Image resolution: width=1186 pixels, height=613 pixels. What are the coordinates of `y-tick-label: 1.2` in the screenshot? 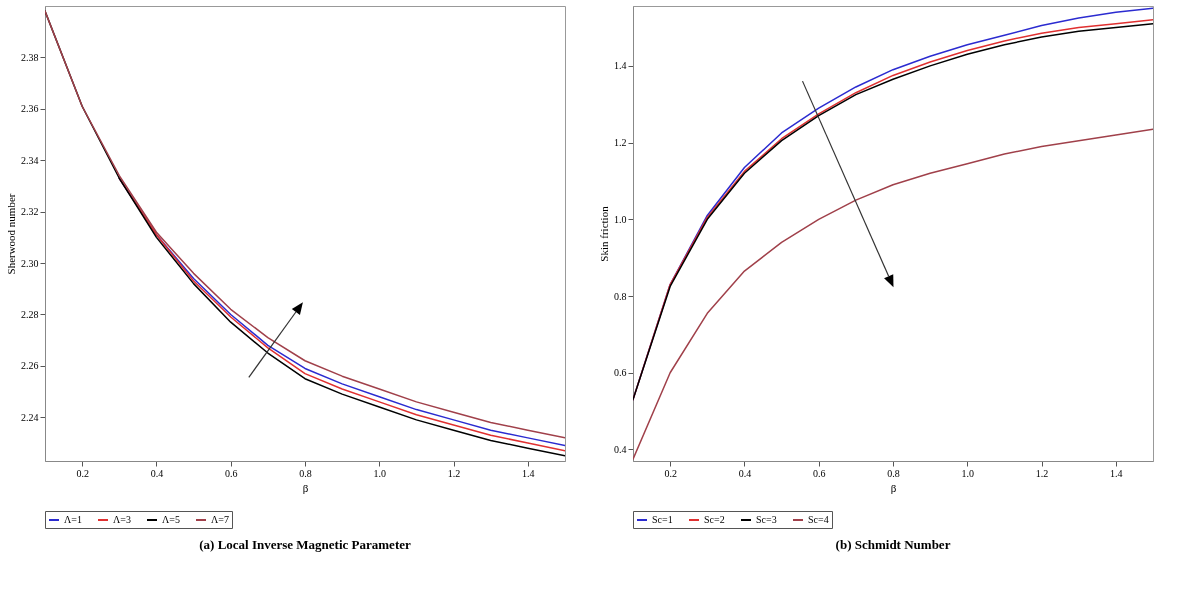 It's located at (620, 143).